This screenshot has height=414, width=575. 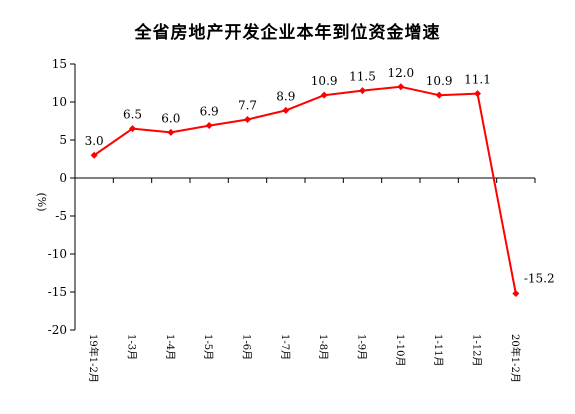 What do you see at coordinates (57, 254) in the screenshot?
I see `y-tick-label: -10` at bounding box center [57, 254].